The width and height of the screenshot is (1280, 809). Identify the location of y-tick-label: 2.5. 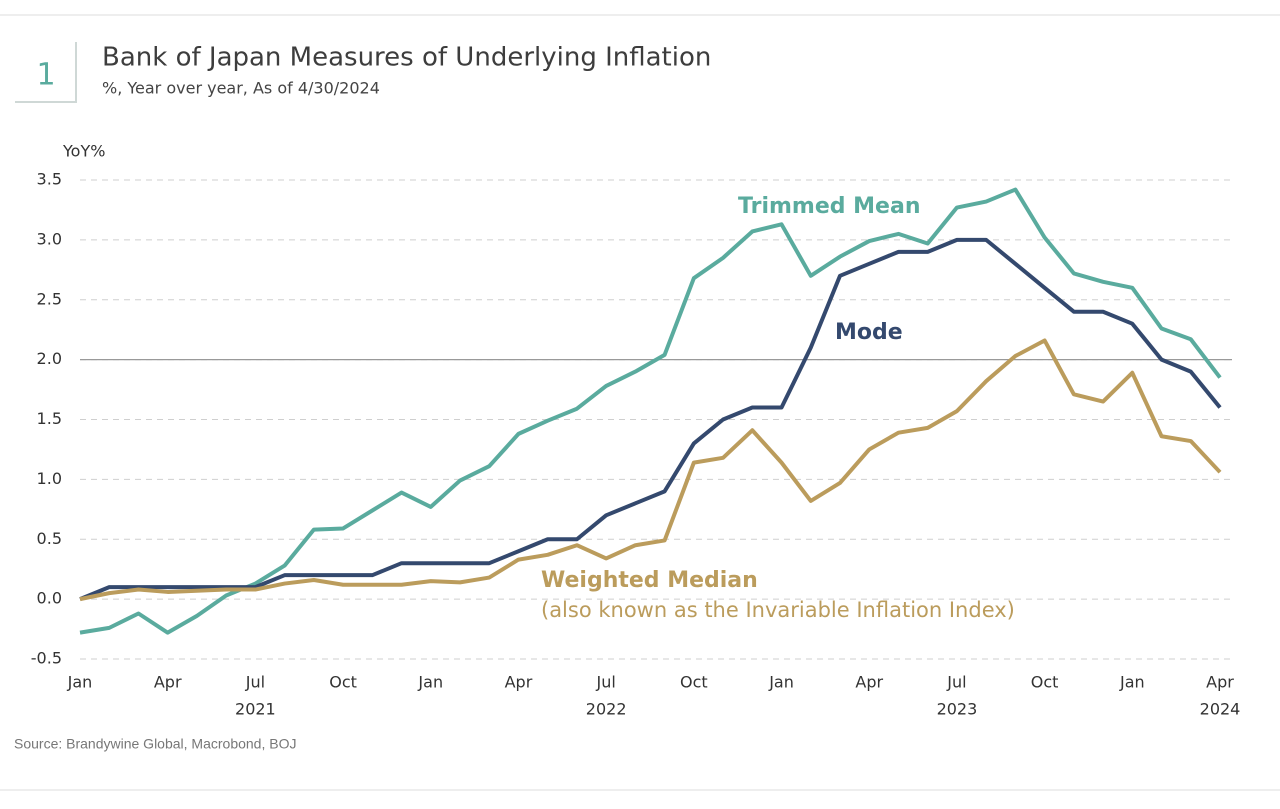
(49, 298).